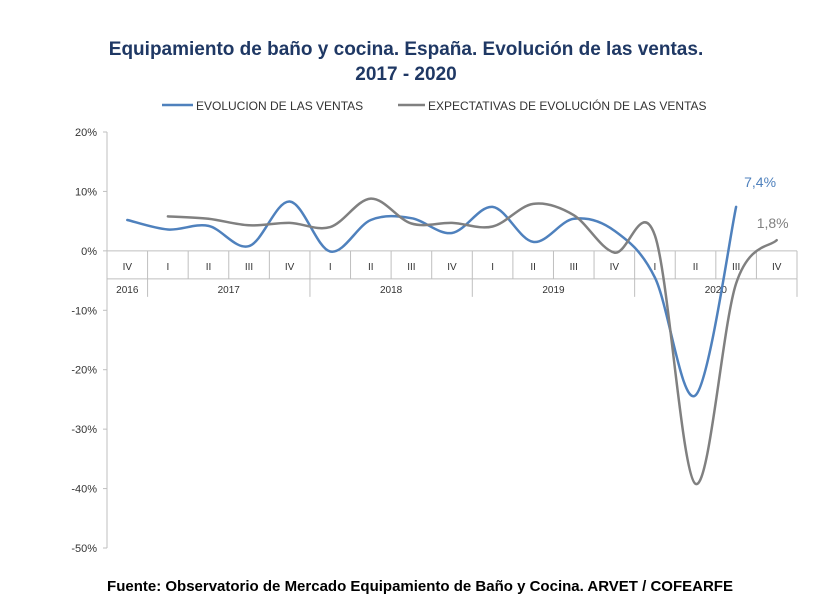 The image size is (840, 612). What do you see at coordinates (84, 490) in the screenshot?
I see `y-tick-label: -40%` at bounding box center [84, 490].